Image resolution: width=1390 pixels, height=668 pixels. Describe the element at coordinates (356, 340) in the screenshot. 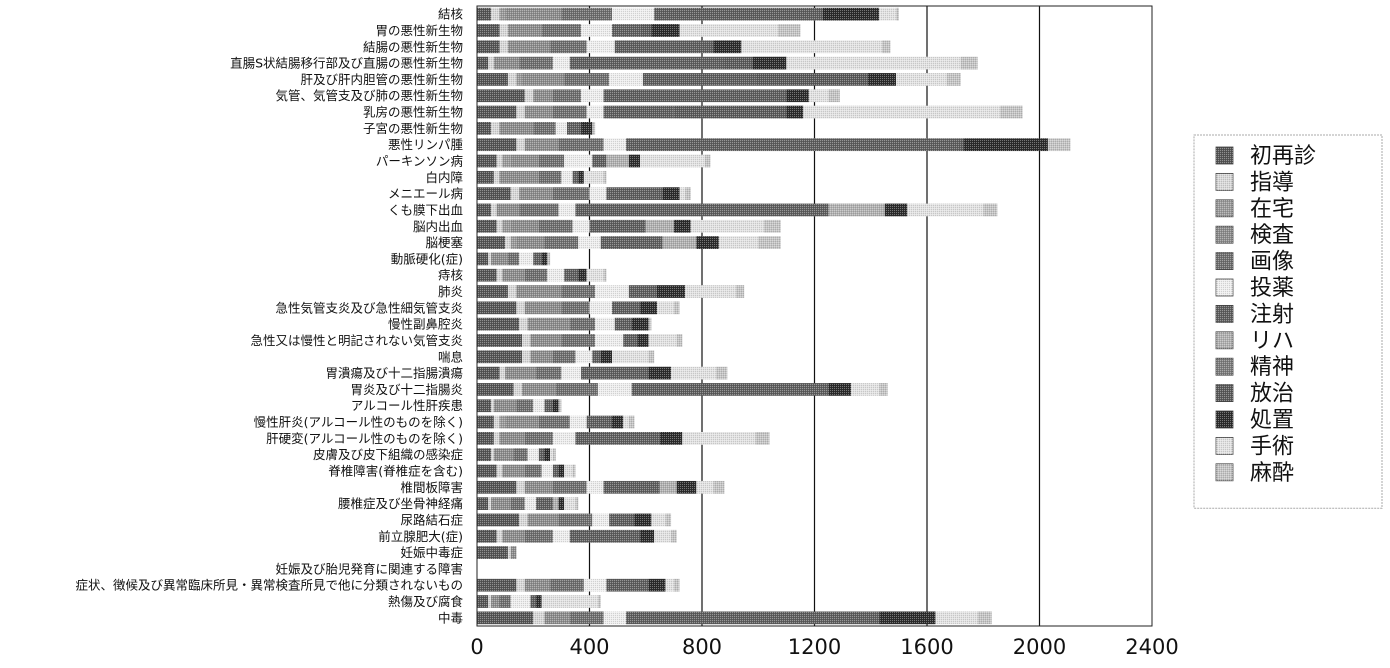

I see `category-label: 急性又は慢性と明記されない気管支炎` at that location.